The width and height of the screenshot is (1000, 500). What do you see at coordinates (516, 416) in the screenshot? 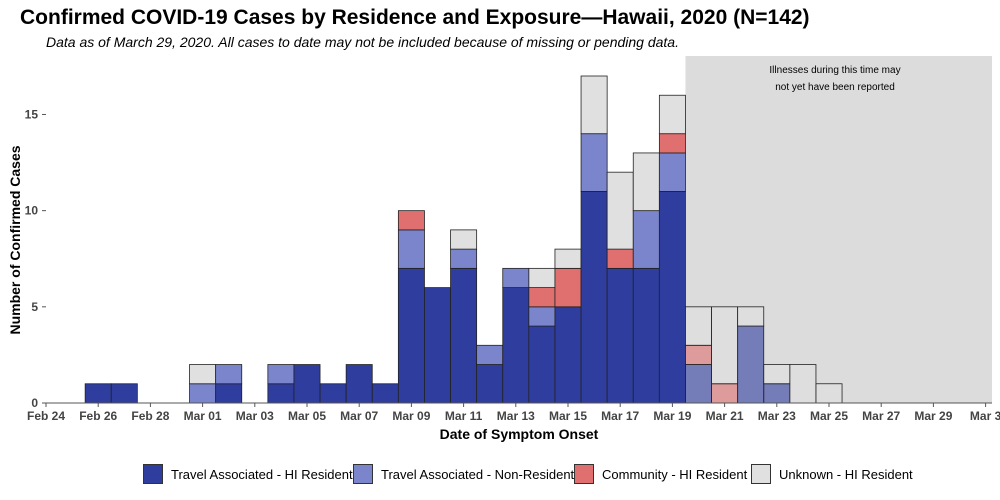
I see `x-tick-label: Mar 13` at bounding box center [516, 416].